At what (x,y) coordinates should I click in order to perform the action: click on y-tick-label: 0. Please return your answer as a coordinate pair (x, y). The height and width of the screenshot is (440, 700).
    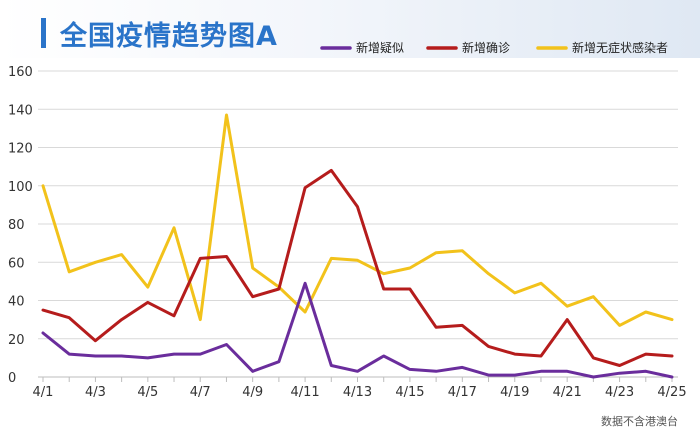
    Looking at the image, I should click on (12, 378).